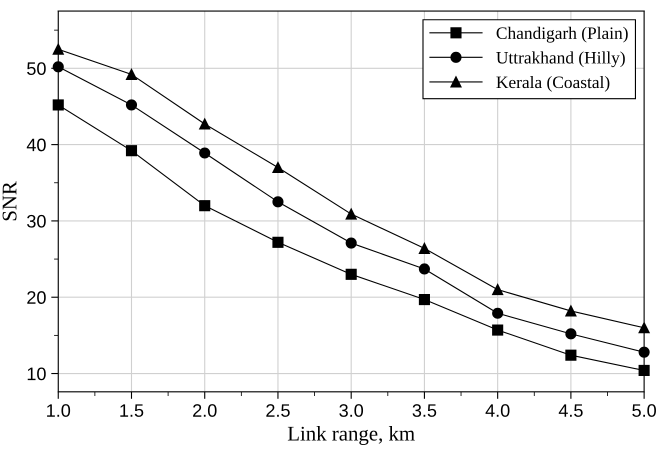 Image resolution: width=662 pixels, height=461 pixels. I want to click on x-tick-label: 1.0, so click(58, 410).